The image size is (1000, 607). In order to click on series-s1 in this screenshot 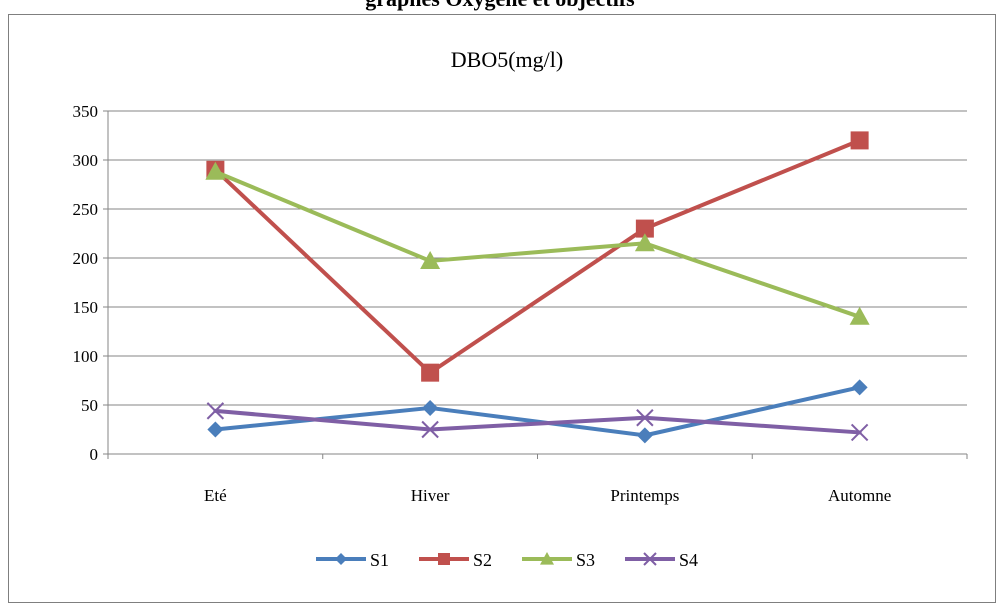, I will do `click(537, 411)`.